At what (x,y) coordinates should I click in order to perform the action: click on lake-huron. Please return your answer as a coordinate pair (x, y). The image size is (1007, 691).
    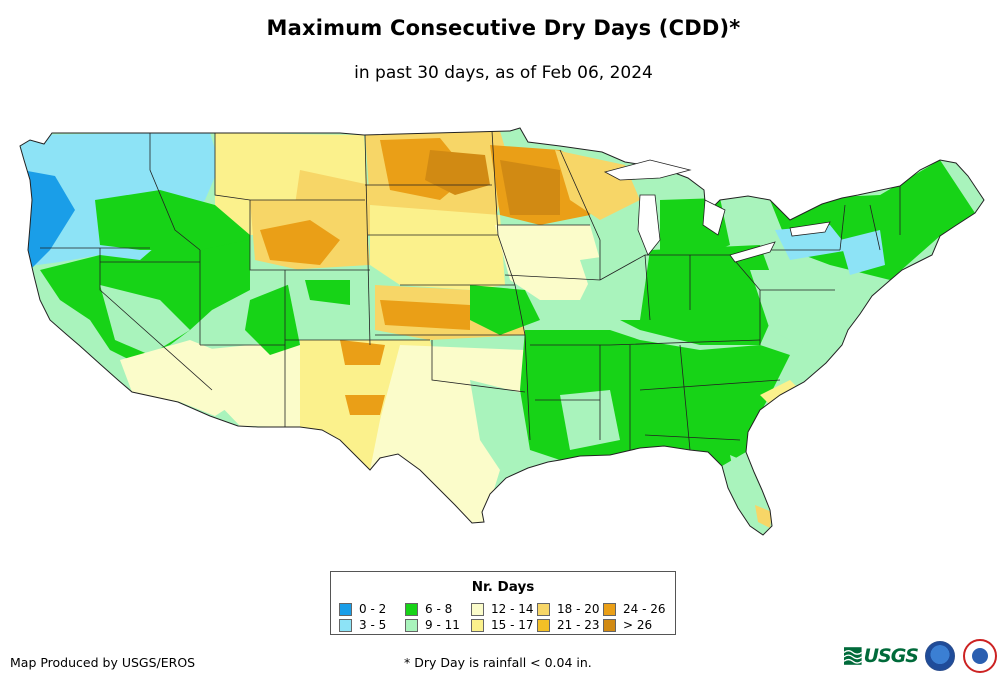
    Looking at the image, I should click on (714, 217).